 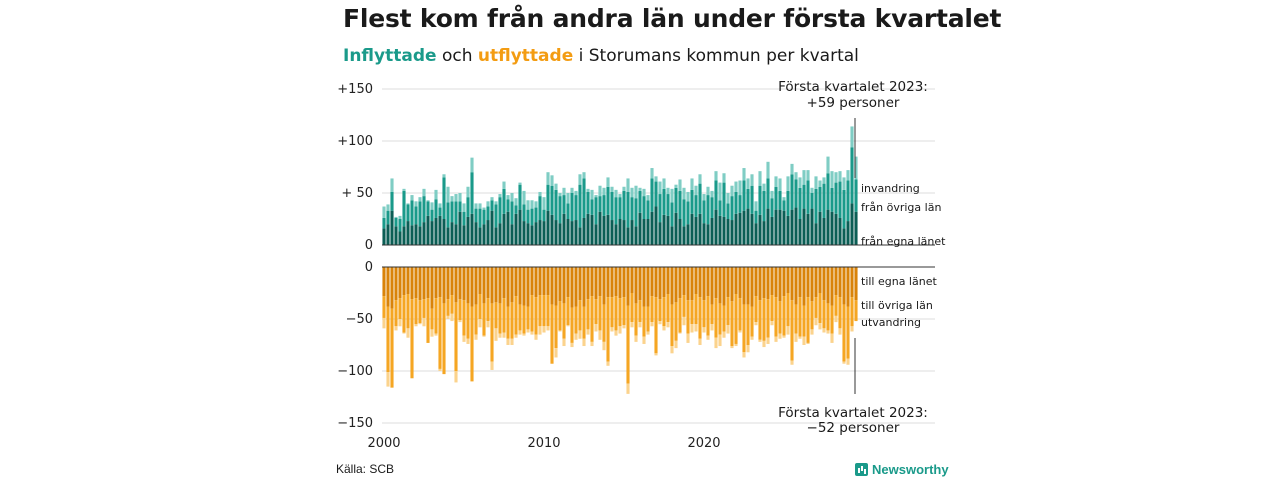 I want to click on annotation-bottom-line2: −52 personer, so click(x=853, y=428).